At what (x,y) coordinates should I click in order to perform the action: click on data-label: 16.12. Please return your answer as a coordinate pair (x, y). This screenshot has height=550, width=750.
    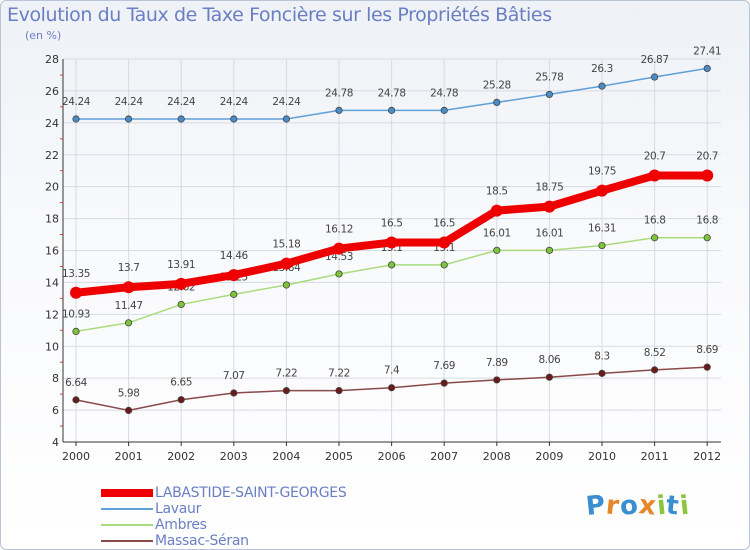
    Looking at the image, I should click on (339, 230).